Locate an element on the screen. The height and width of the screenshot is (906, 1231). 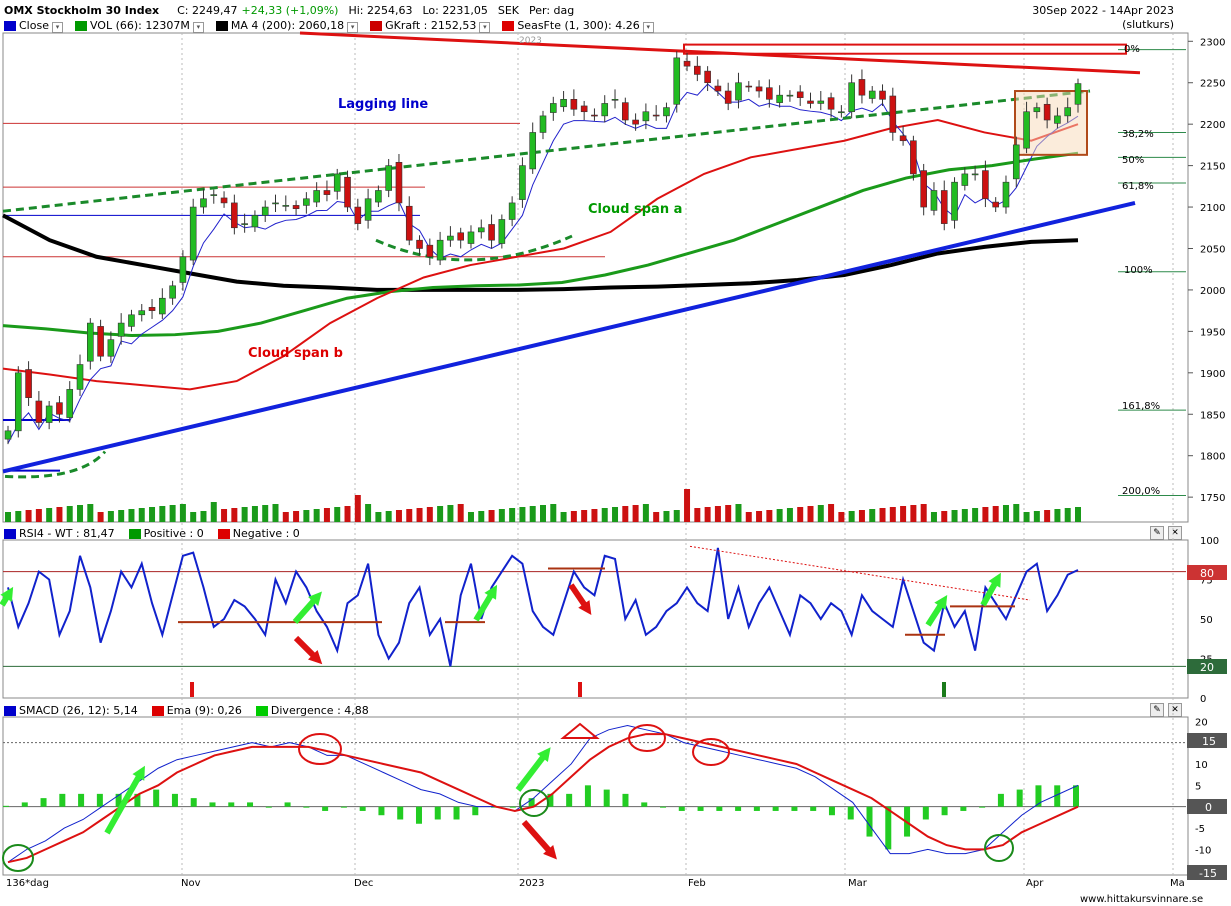
vol-dropdown-icon: ▾ is located at coordinates (198, 27).